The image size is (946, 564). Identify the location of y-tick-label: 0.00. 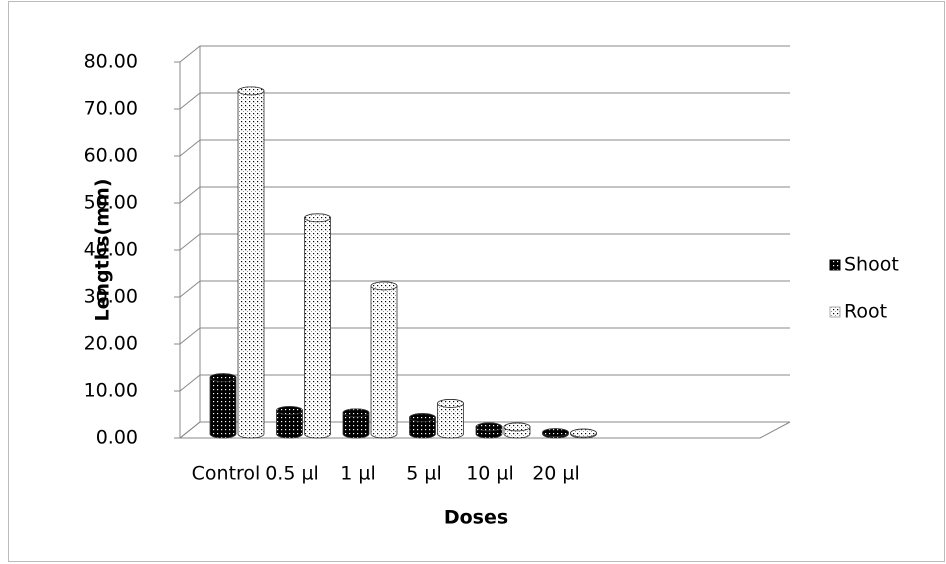
(117, 438).